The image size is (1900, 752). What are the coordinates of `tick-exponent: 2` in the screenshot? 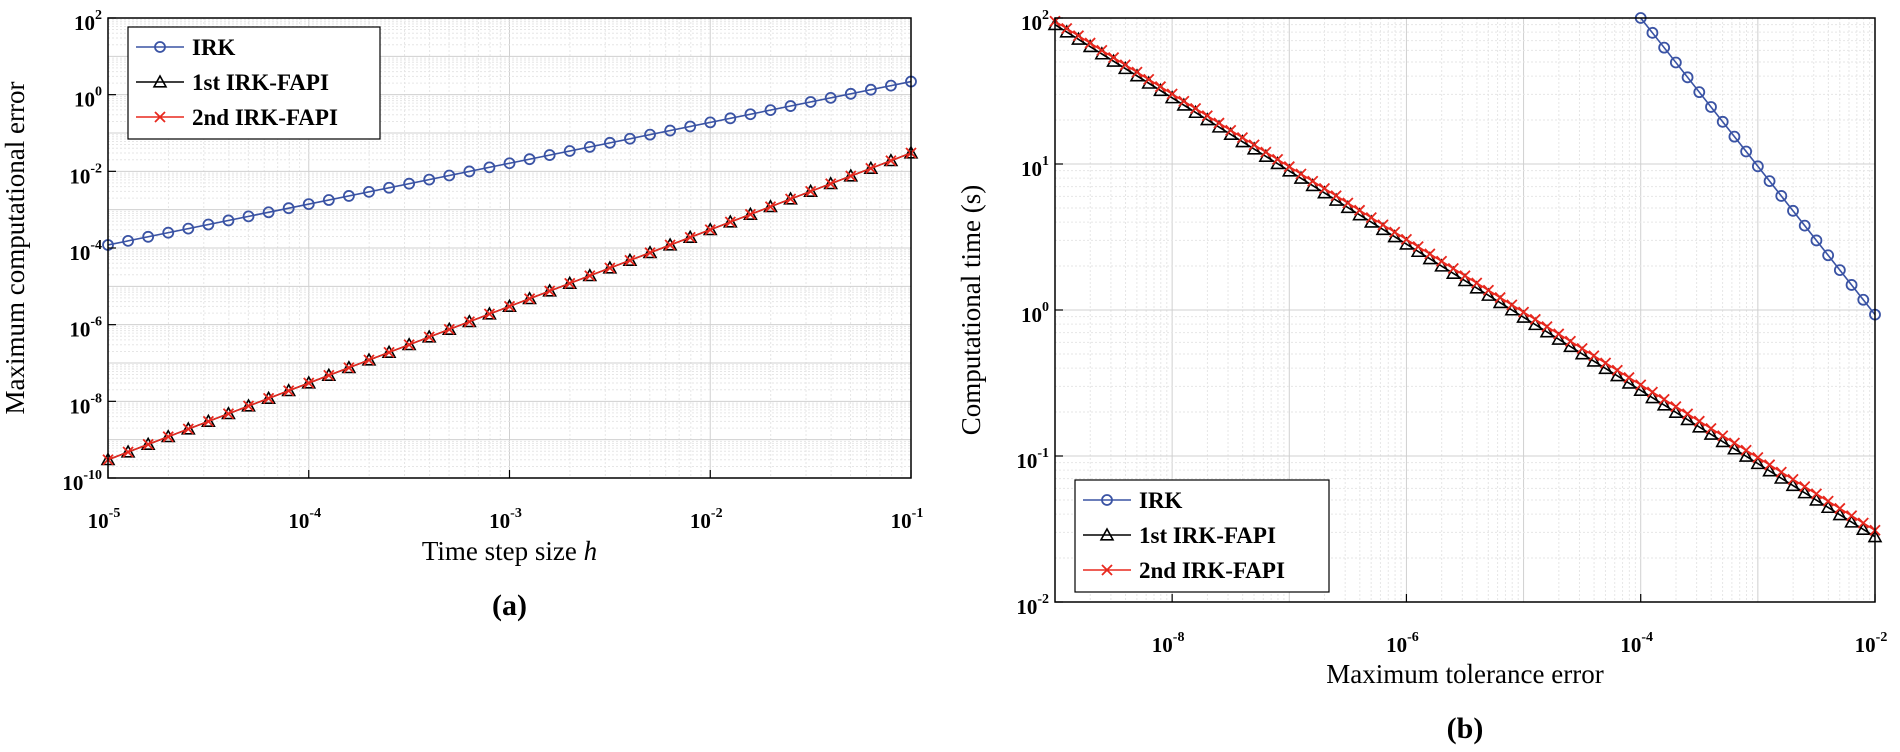 It's located at (98, 15).